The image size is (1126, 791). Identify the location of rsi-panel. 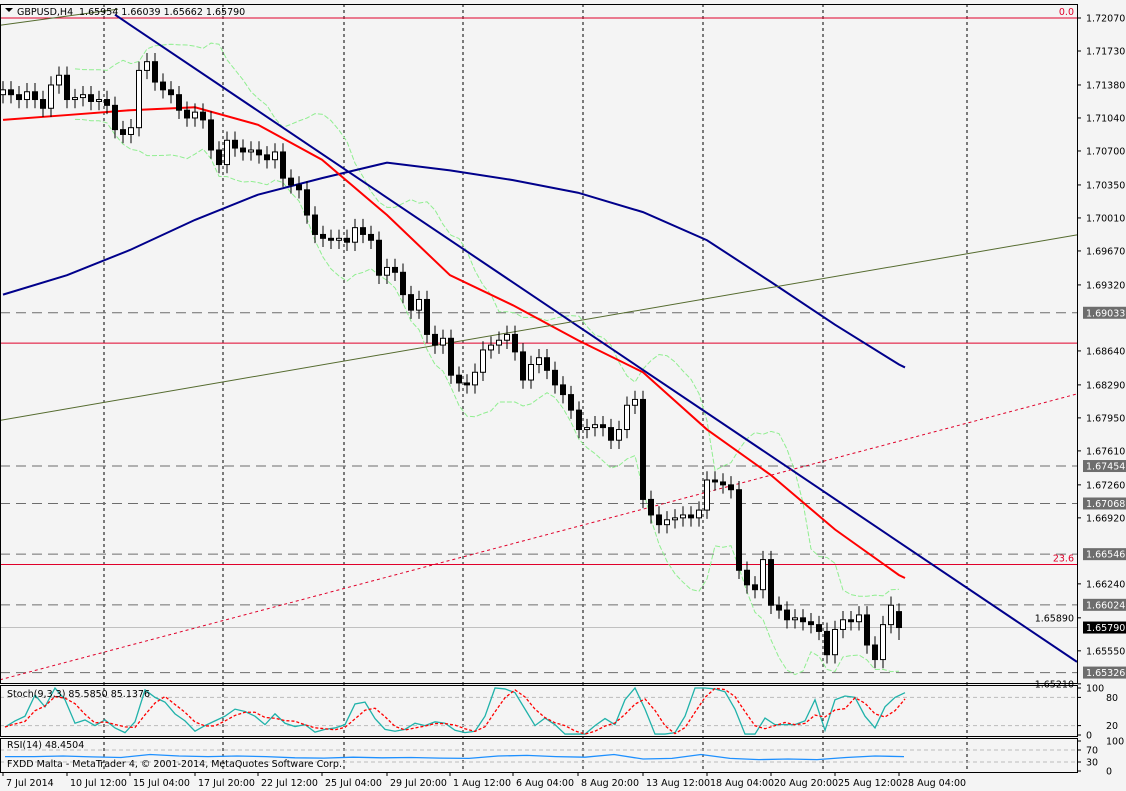
(538, 756).